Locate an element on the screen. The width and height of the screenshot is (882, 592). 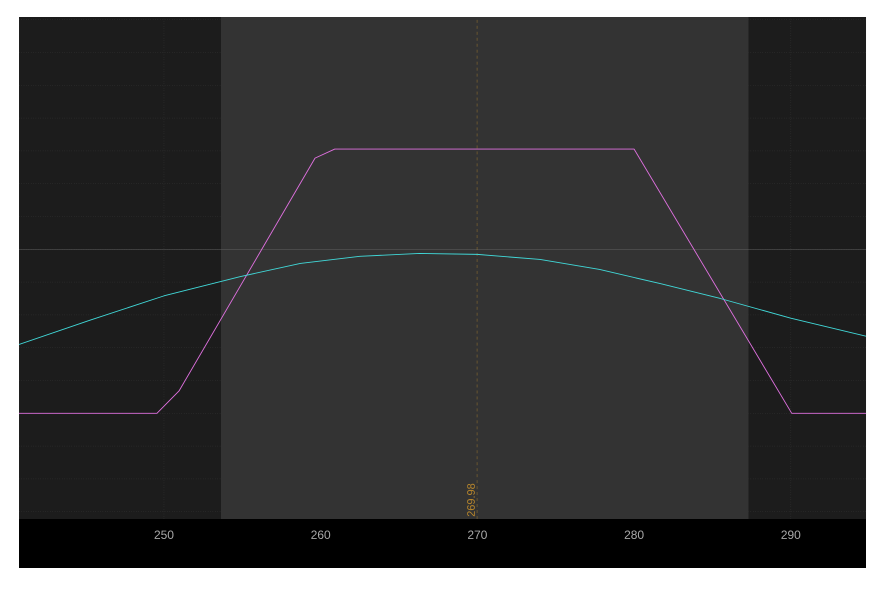
x-tick-label: 270 is located at coordinates (477, 534).